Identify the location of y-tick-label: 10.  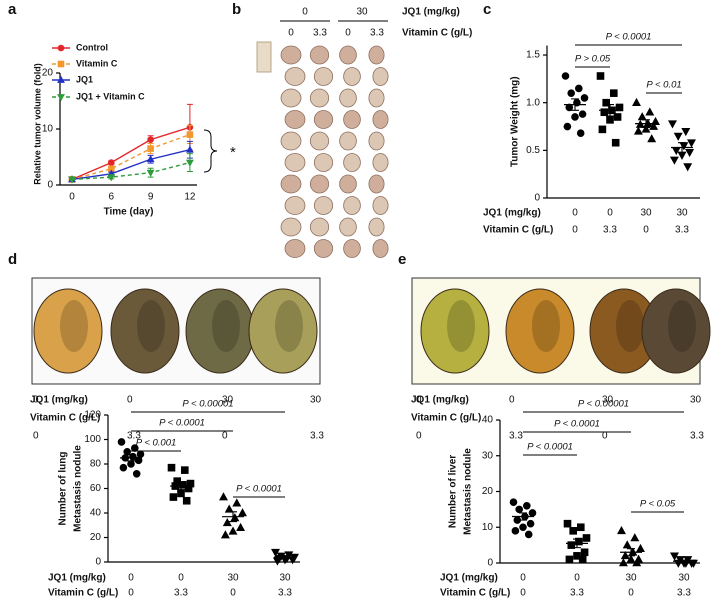
(488, 527).